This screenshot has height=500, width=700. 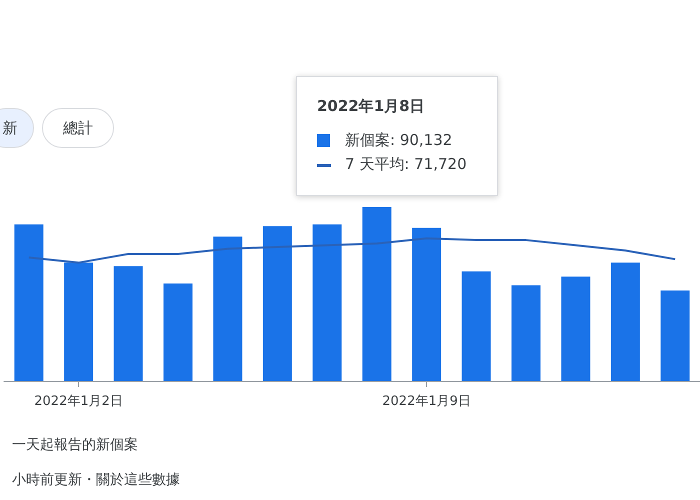 I want to click on x-tick-label: 2022年1月2日, so click(x=78, y=401).